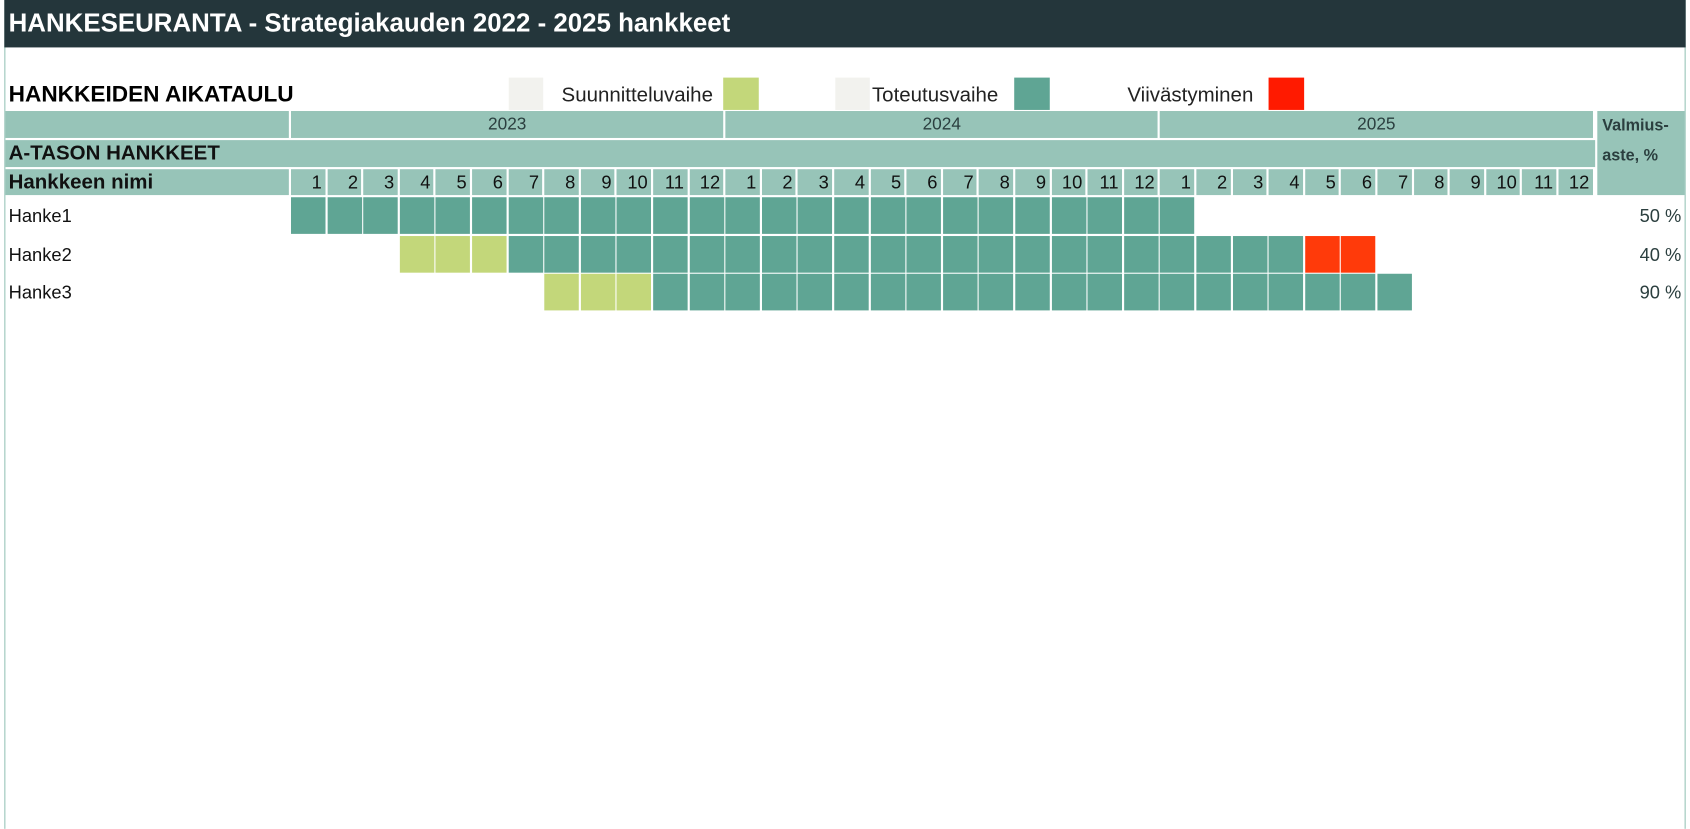 This screenshot has width=1690, height=829. I want to click on group-band, so click(800, 154).